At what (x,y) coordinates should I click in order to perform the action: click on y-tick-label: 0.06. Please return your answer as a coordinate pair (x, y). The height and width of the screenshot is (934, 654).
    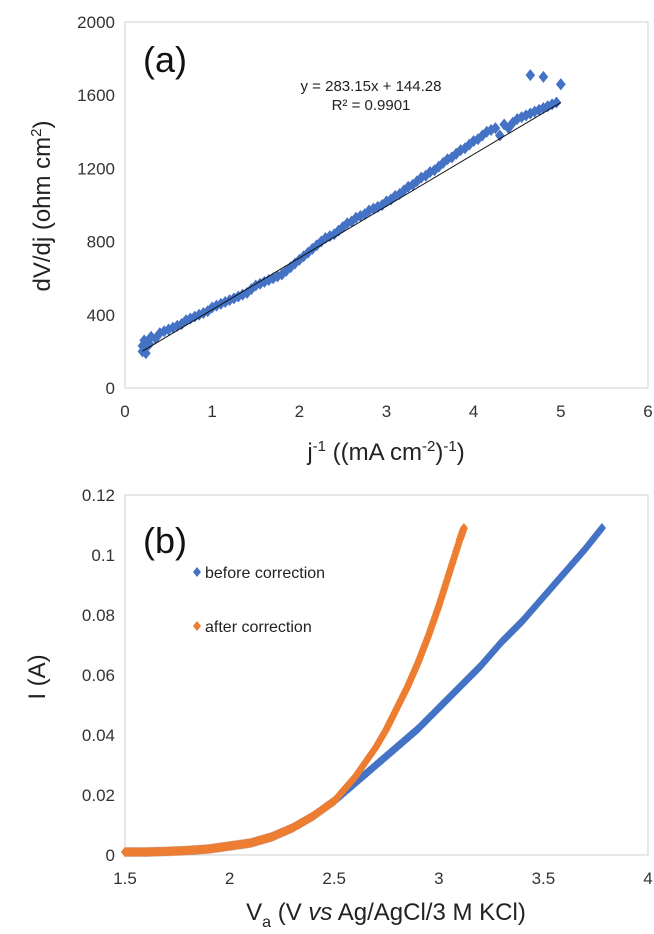
    Looking at the image, I should click on (98, 675).